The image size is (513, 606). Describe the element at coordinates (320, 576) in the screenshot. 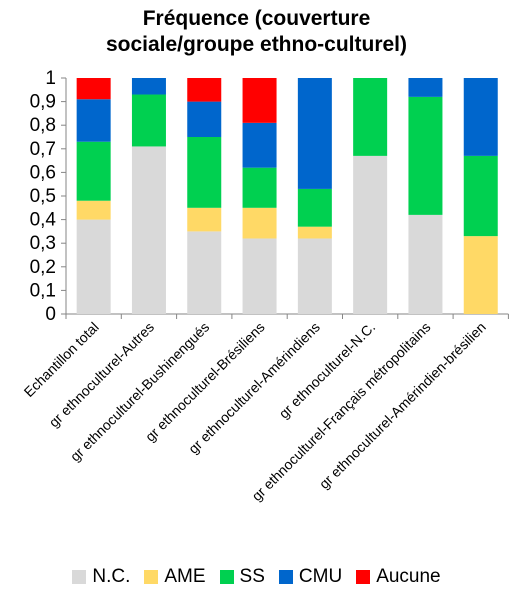

I see `legend-label: CMU` at that location.